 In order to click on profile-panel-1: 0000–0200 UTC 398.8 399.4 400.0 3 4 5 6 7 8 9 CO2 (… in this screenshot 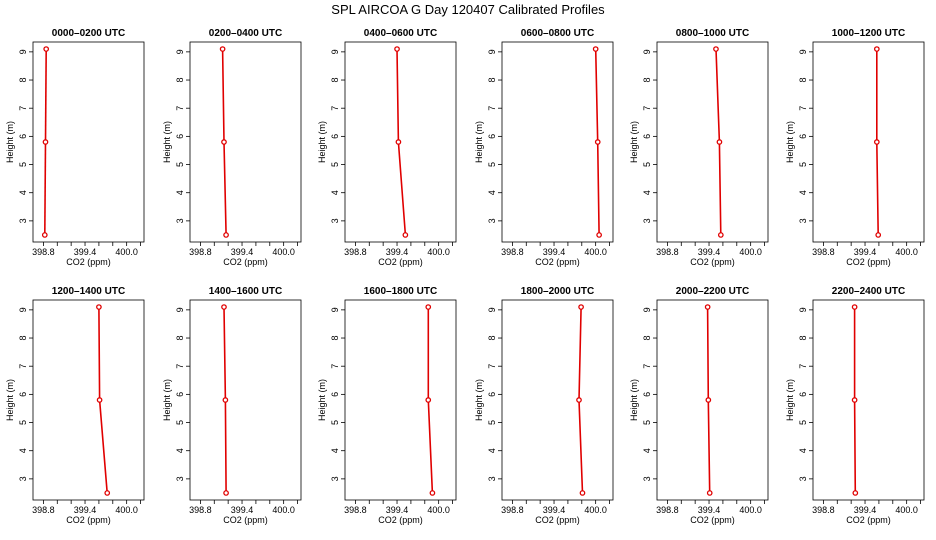, I will do `click(75, 147)`.